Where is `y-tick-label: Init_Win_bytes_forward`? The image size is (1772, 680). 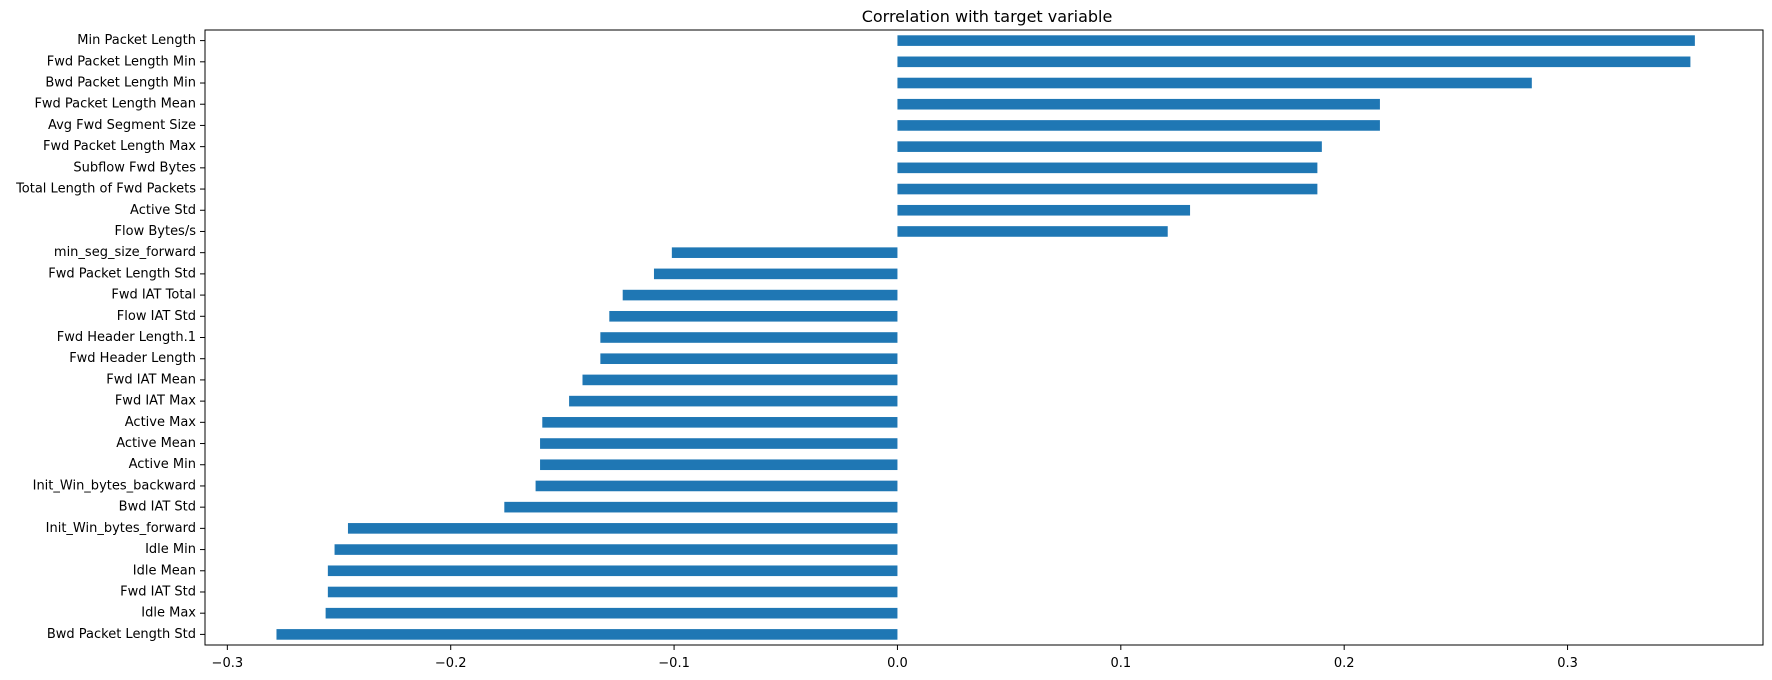
y-tick-label: Init_Win_bytes_forward is located at coordinates (121, 528).